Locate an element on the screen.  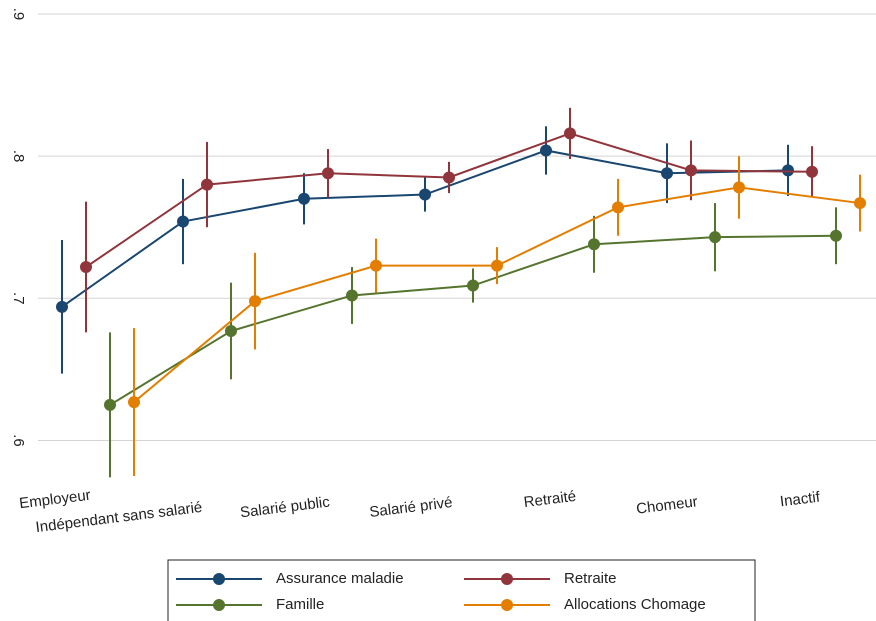
y-tick-label: .8 is located at coordinates (18, 156).